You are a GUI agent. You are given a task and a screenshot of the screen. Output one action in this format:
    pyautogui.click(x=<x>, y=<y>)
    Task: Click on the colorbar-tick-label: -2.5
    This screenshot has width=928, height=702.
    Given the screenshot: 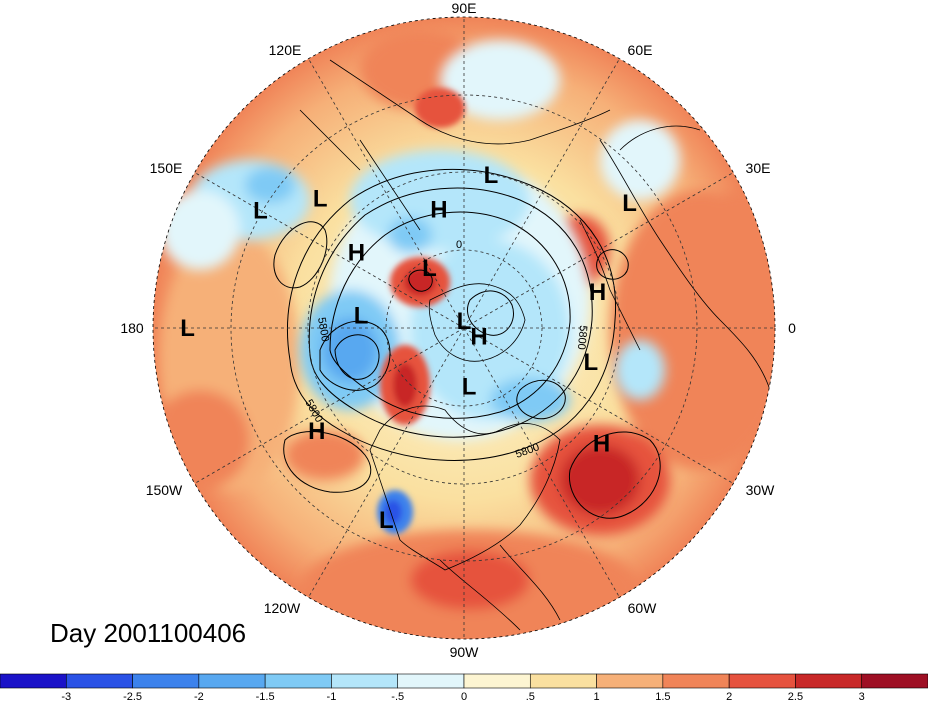 What is the action you would take?
    pyautogui.click(x=132, y=696)
    